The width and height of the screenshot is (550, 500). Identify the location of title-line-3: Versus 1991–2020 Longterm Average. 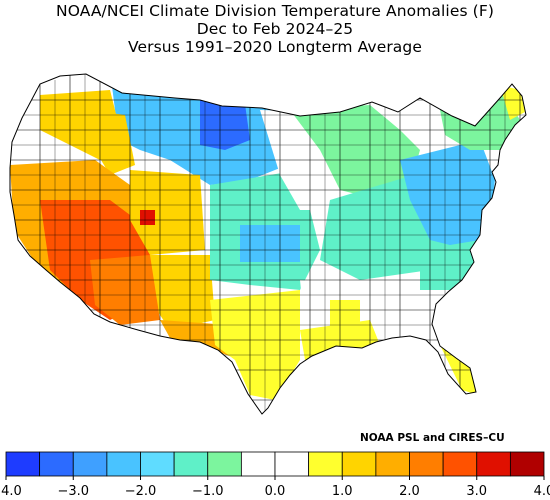
(275, 47).